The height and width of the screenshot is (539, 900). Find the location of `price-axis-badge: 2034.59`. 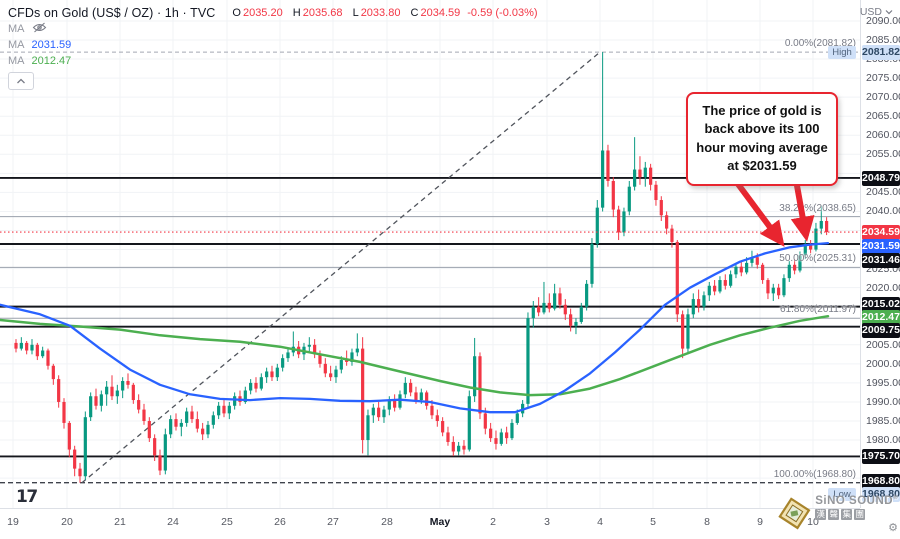

price-axis-badge: 2034.59 is located at coordinates (881, 232).